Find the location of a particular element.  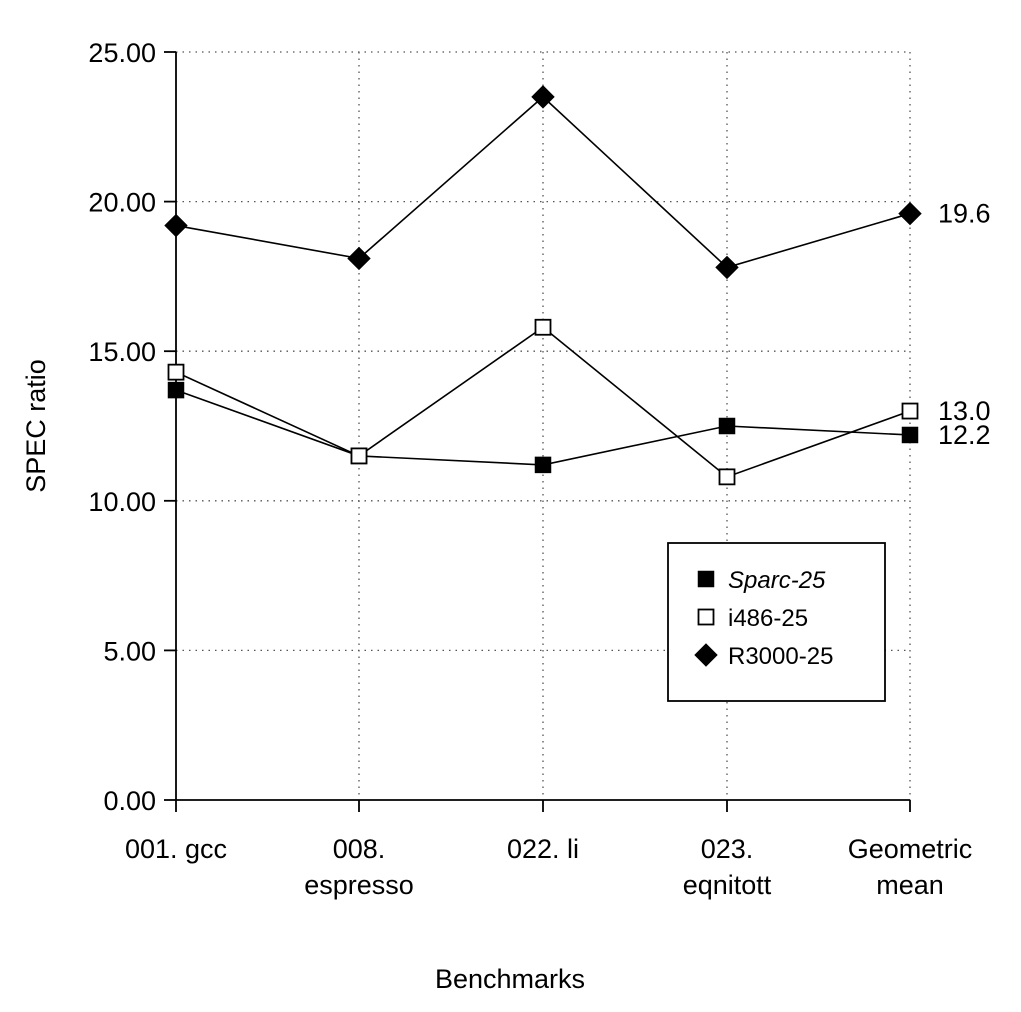

label-layer: 12.213.0 19.6 is located at coordinates (964, 324).